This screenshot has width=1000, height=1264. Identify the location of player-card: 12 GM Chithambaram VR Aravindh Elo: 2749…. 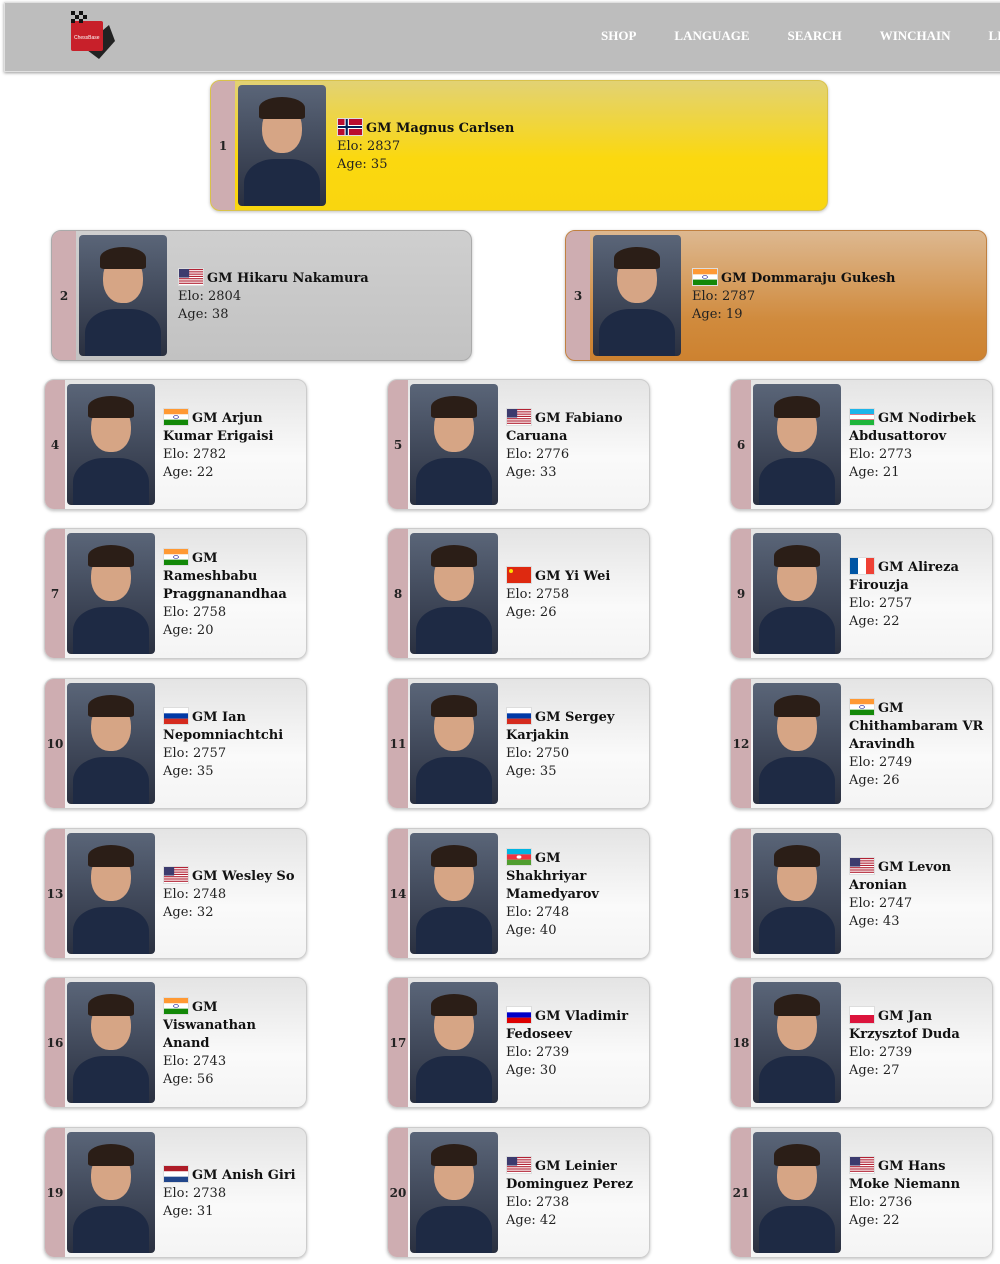
(861, 743).